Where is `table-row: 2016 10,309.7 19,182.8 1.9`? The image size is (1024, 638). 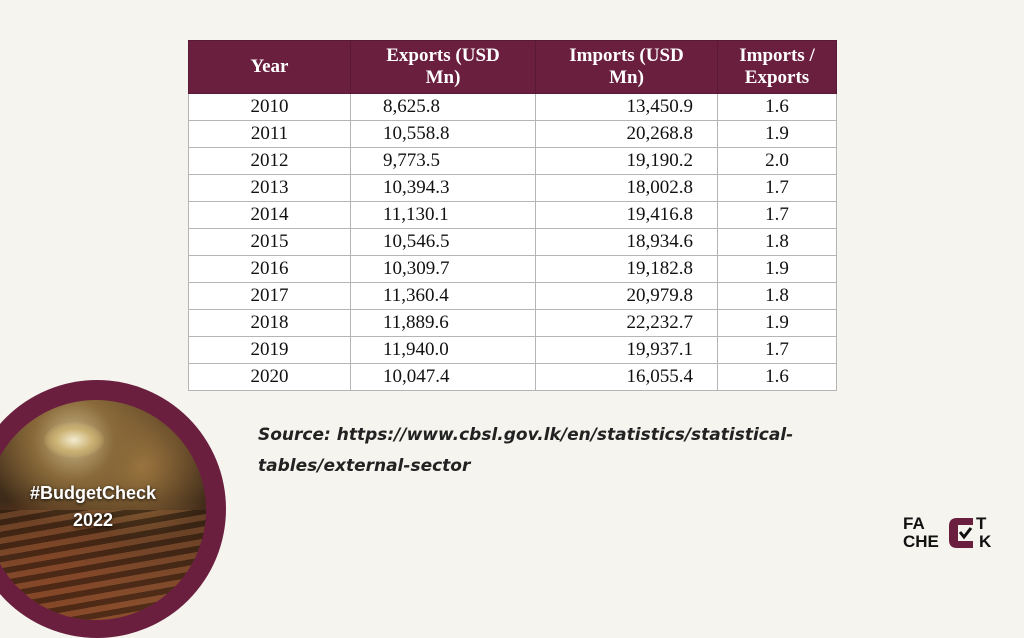
table-row: 2016 10,309.7 19,182.8 1.9 is located at coordinates (512, 269).